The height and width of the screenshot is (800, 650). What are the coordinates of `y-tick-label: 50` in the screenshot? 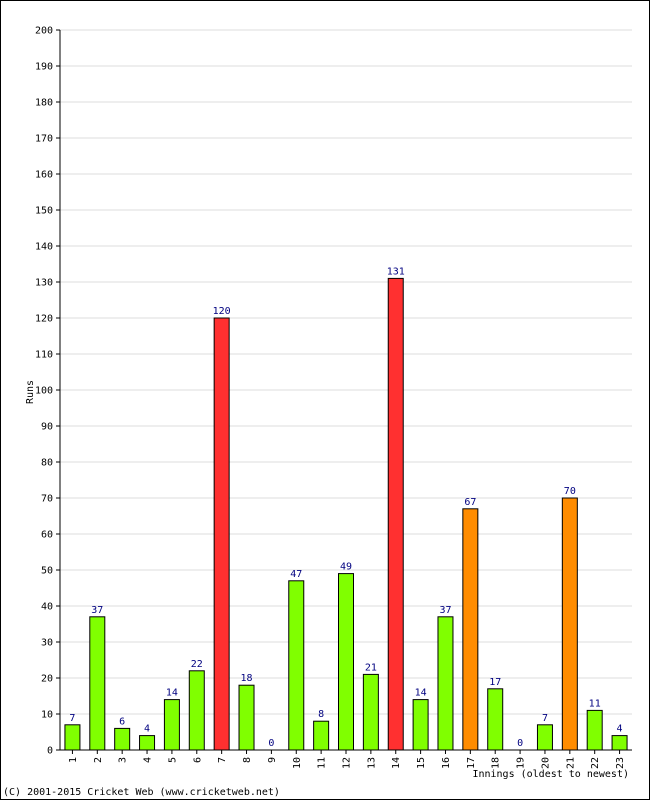 It's located at (47, 571).